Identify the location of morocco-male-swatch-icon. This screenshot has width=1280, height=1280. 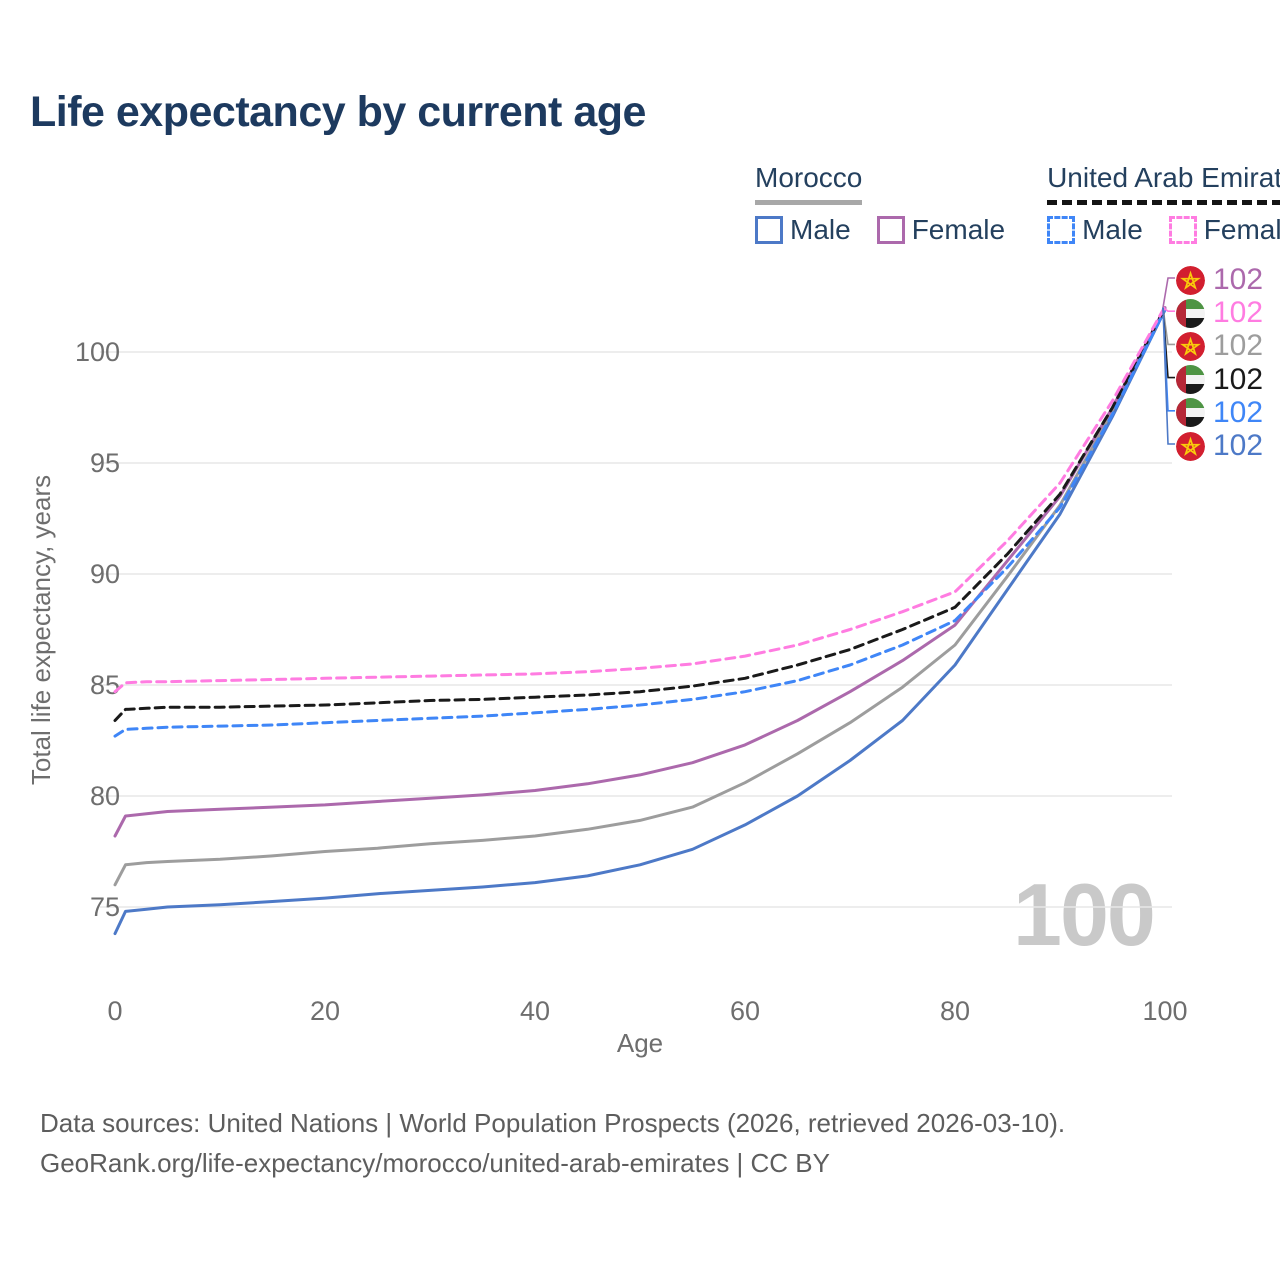
(769, 230).